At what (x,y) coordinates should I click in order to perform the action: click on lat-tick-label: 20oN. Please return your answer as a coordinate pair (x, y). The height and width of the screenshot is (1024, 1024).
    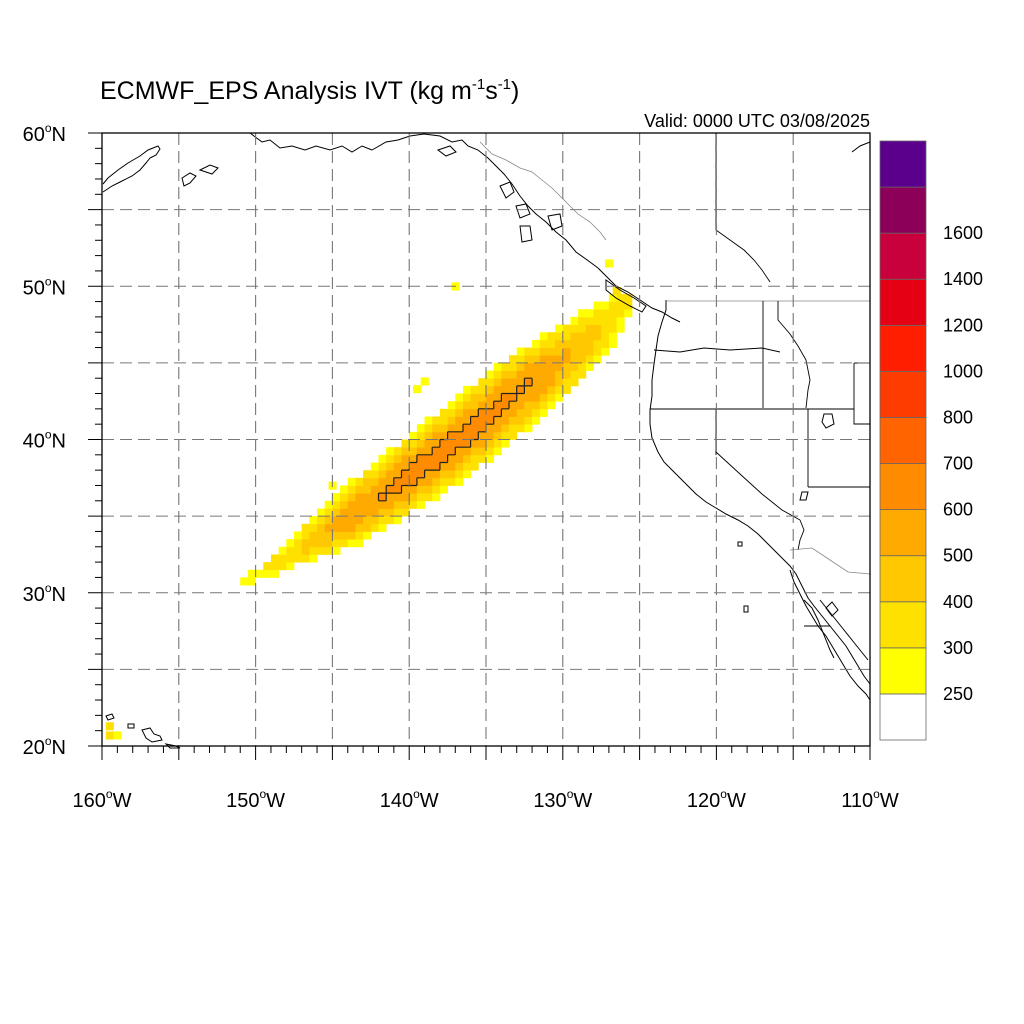
    Looking at the image, I should click on (44, 746).